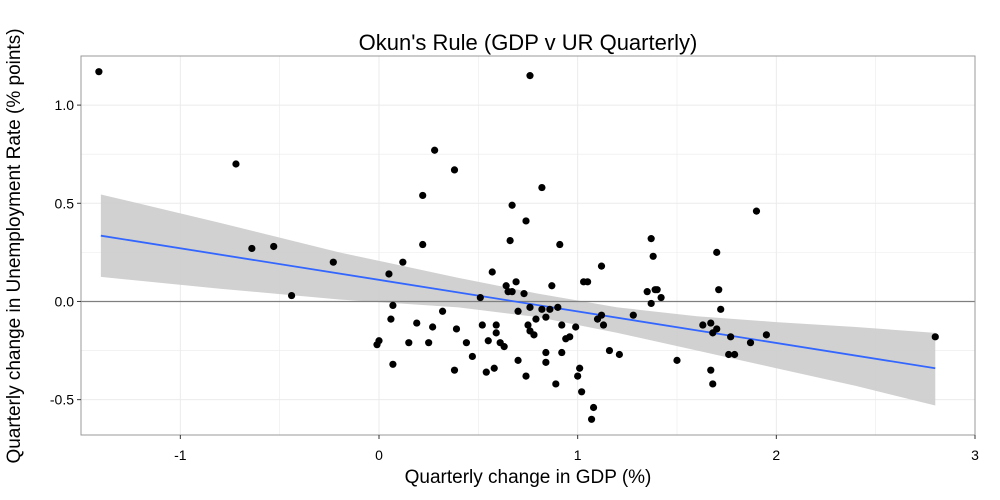 This screenshot has height=500, width=1000. Describe the element at coordinates (62, 400) in the screenshot. I see `y-tick-label: -0.5` at that location.